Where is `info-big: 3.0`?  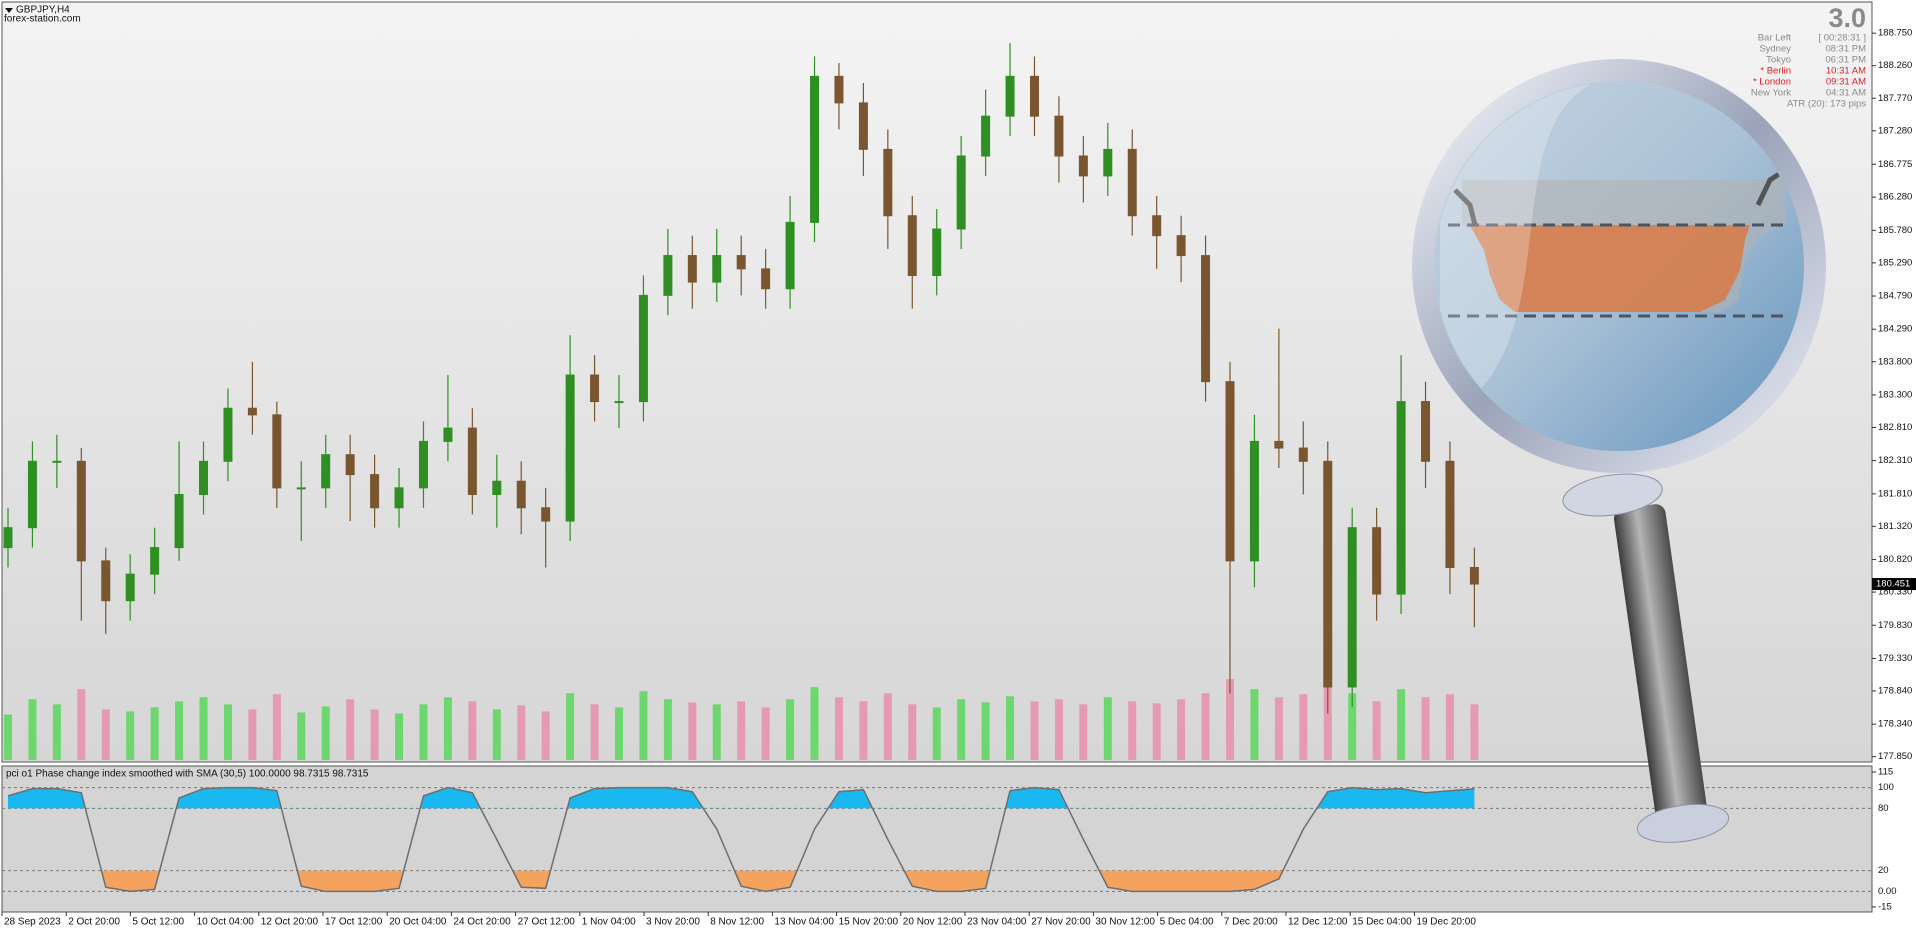 info-big: 3.0 is located at coordinates (1847, 18).